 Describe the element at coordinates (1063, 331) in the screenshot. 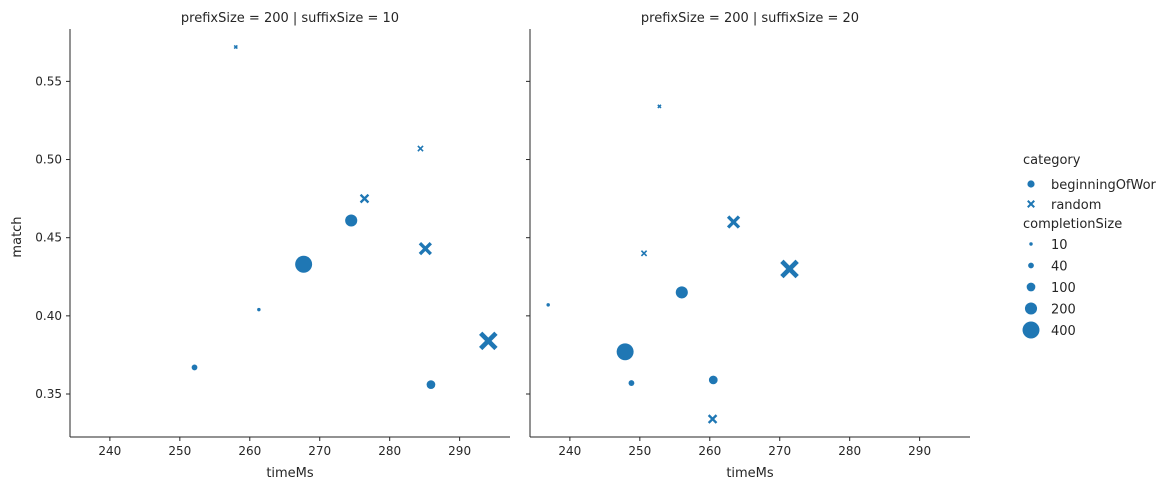

I see `legend-label: 400` at that location.